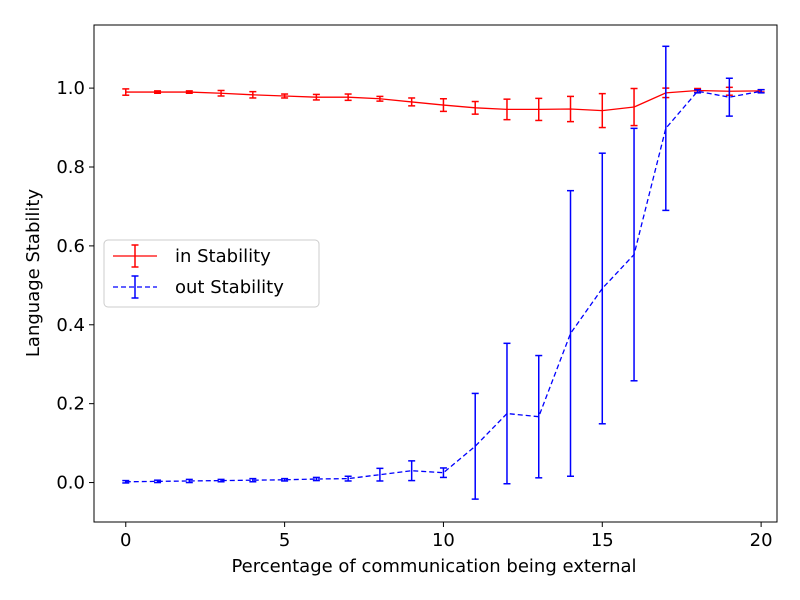 The image size is (800, 600). What do you see at coordinates (33, 273) in the screenshot?
I see `y-axis-label: Language Stability` at bounding box center [33, 273].